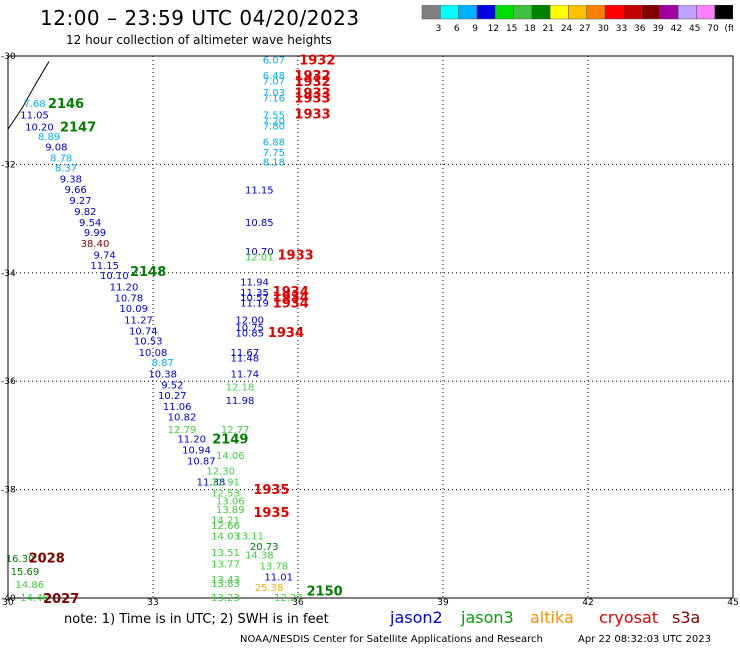 This screenshot has width=740, height=650. I want to click on swh-value: 14.38, so click(259, 556).